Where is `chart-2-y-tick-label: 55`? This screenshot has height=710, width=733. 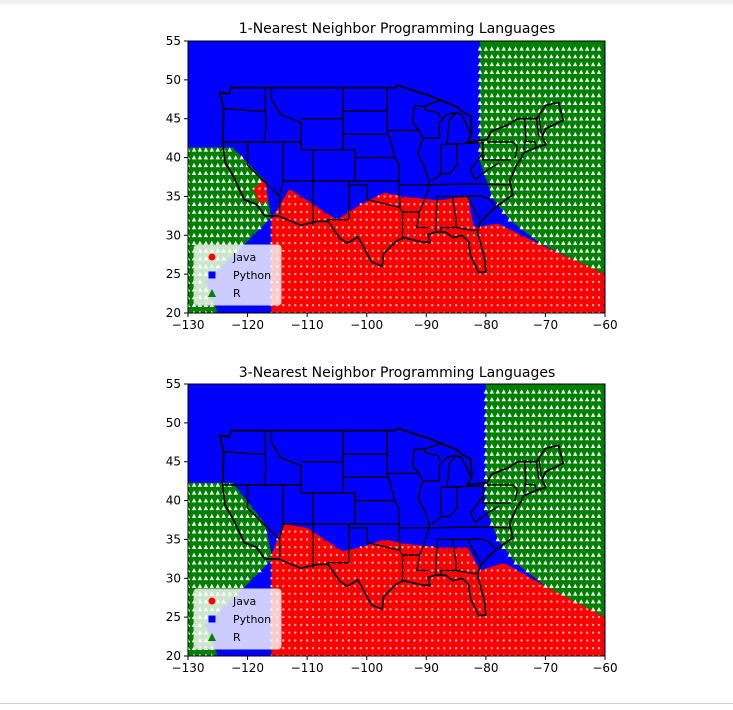
chart-2-y-tick-label: 55 is located at coordinates (173, 384).